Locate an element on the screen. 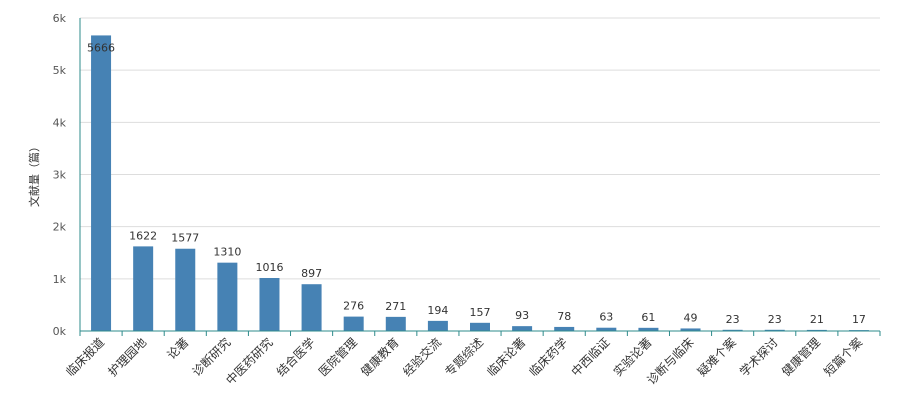 The height and width of the screenshot is (420, 897). y-tick-label: 3k is located at coordinates (60, 175).